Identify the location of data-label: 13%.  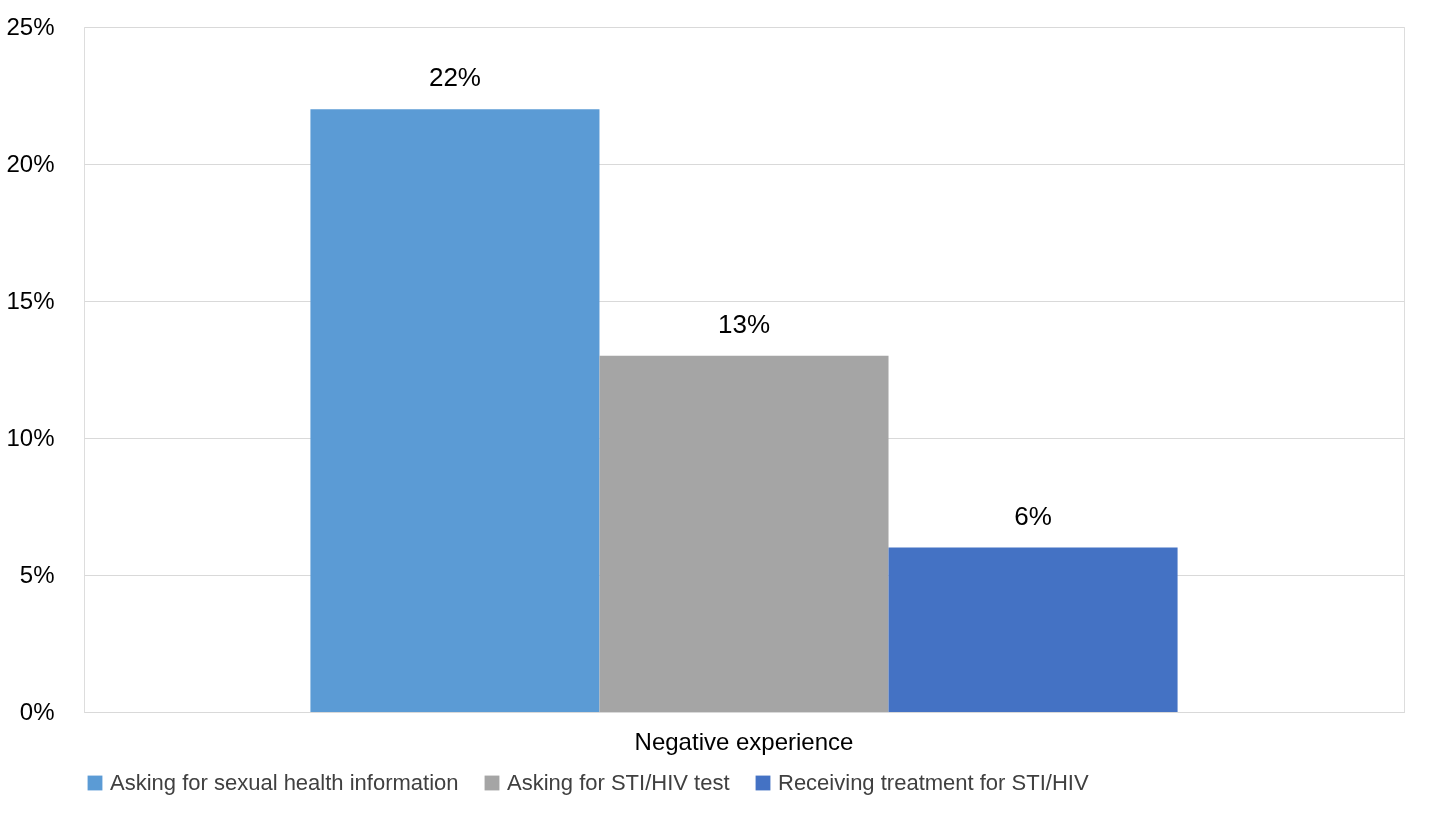
(744, 323).